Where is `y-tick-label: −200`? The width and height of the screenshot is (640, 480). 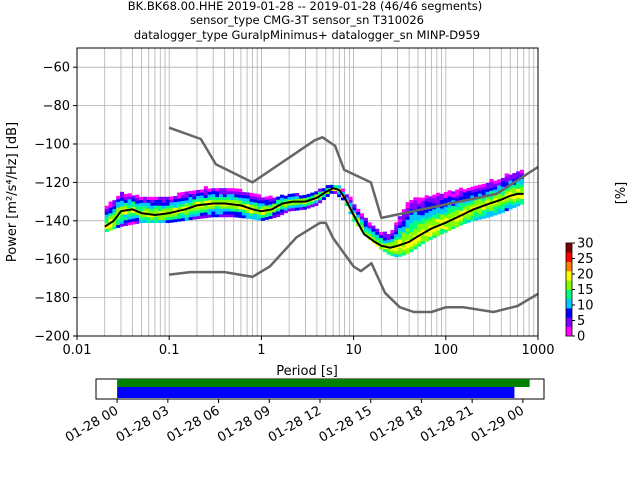
y-tick-label: −200 is located at coordinates (52, 337).